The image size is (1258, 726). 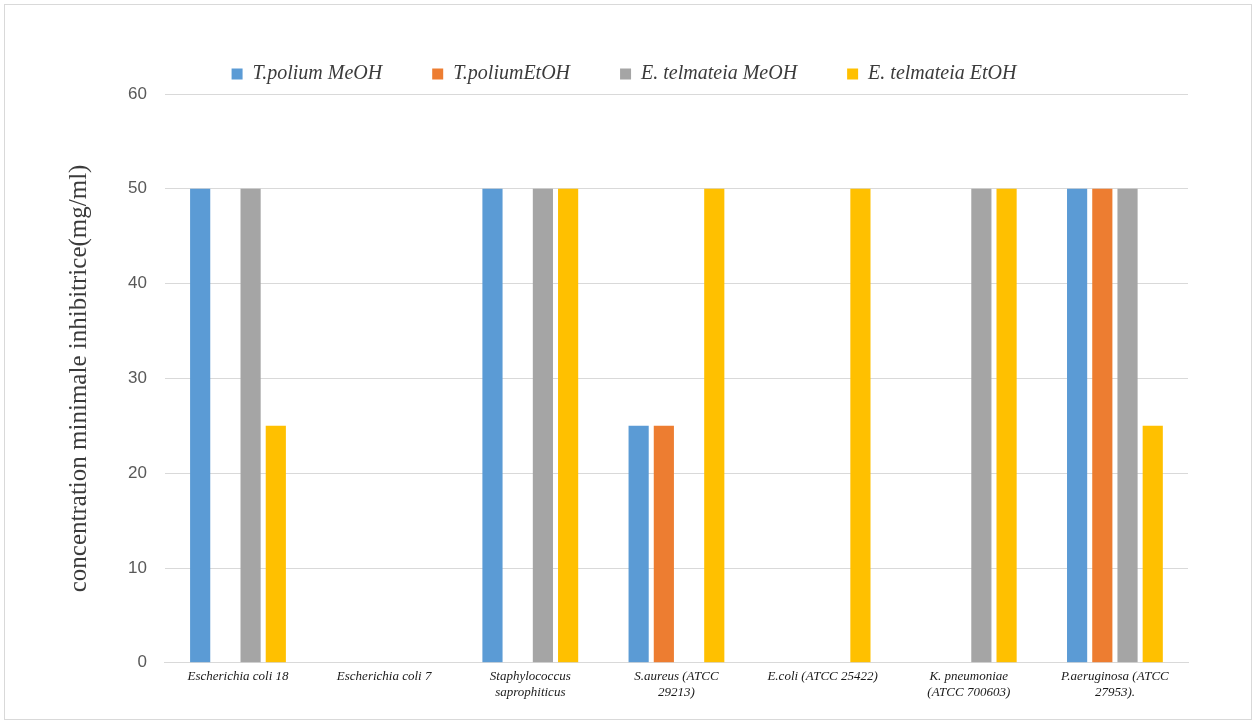 I want to click on y-tick-label: 30, so click(x=137, y=378).